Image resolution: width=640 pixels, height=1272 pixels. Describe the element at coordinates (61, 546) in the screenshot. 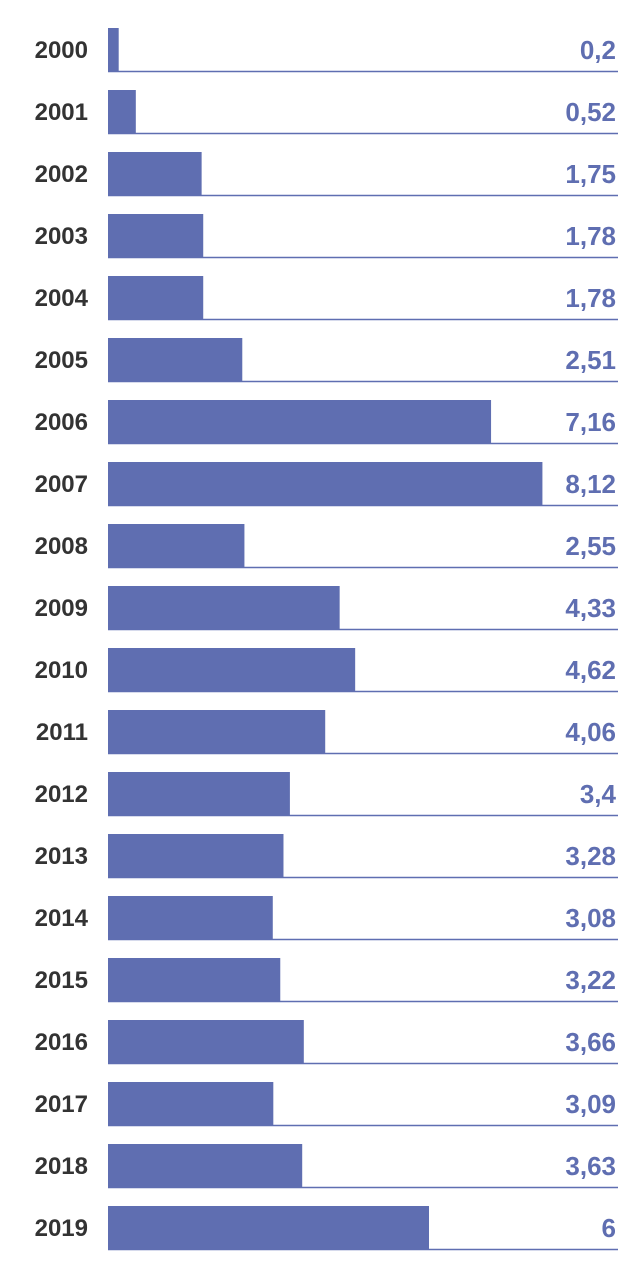

I see `category-label-2008: 2008` at that location.